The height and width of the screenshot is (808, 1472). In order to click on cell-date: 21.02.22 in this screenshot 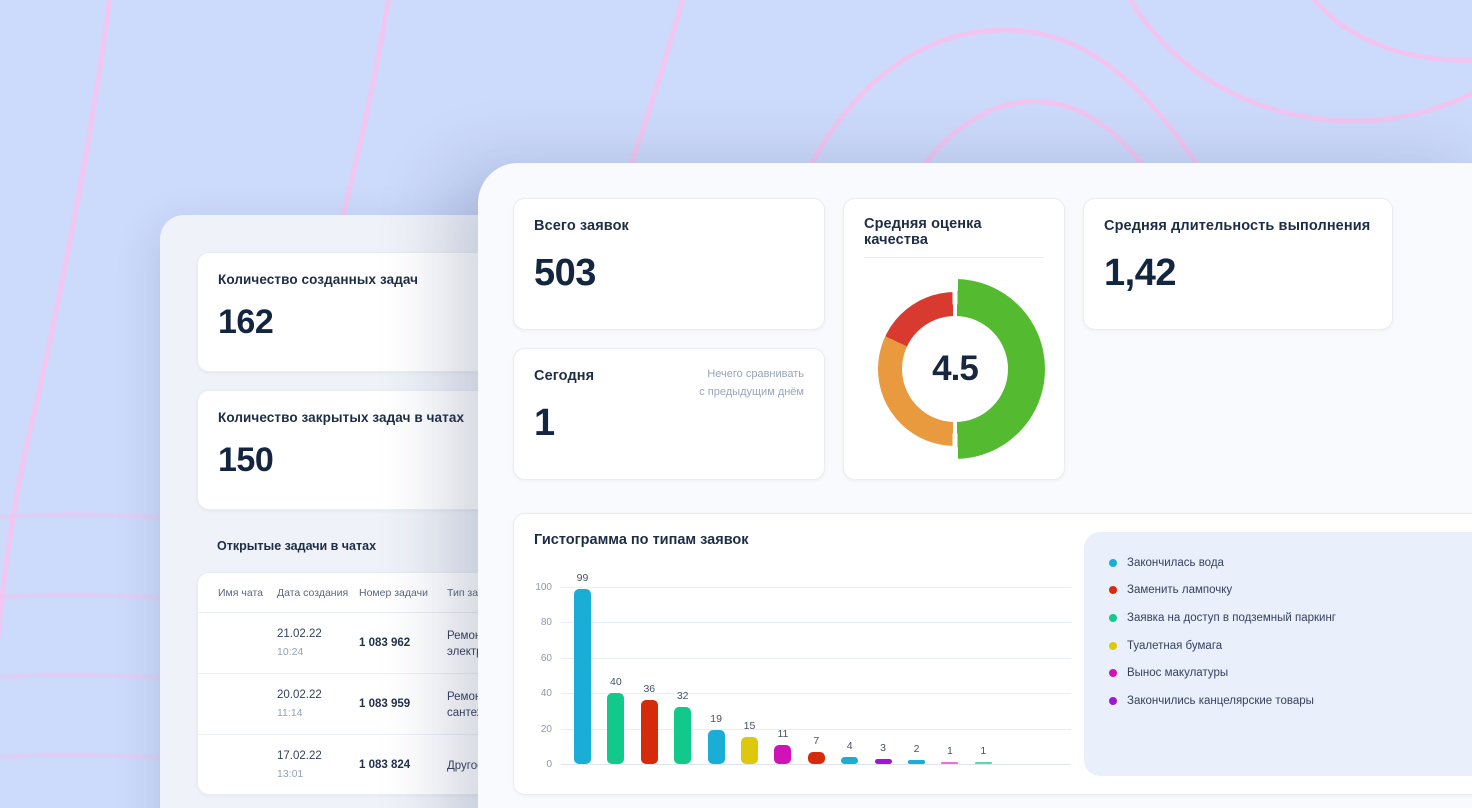, I will do `click(299, 634)`.